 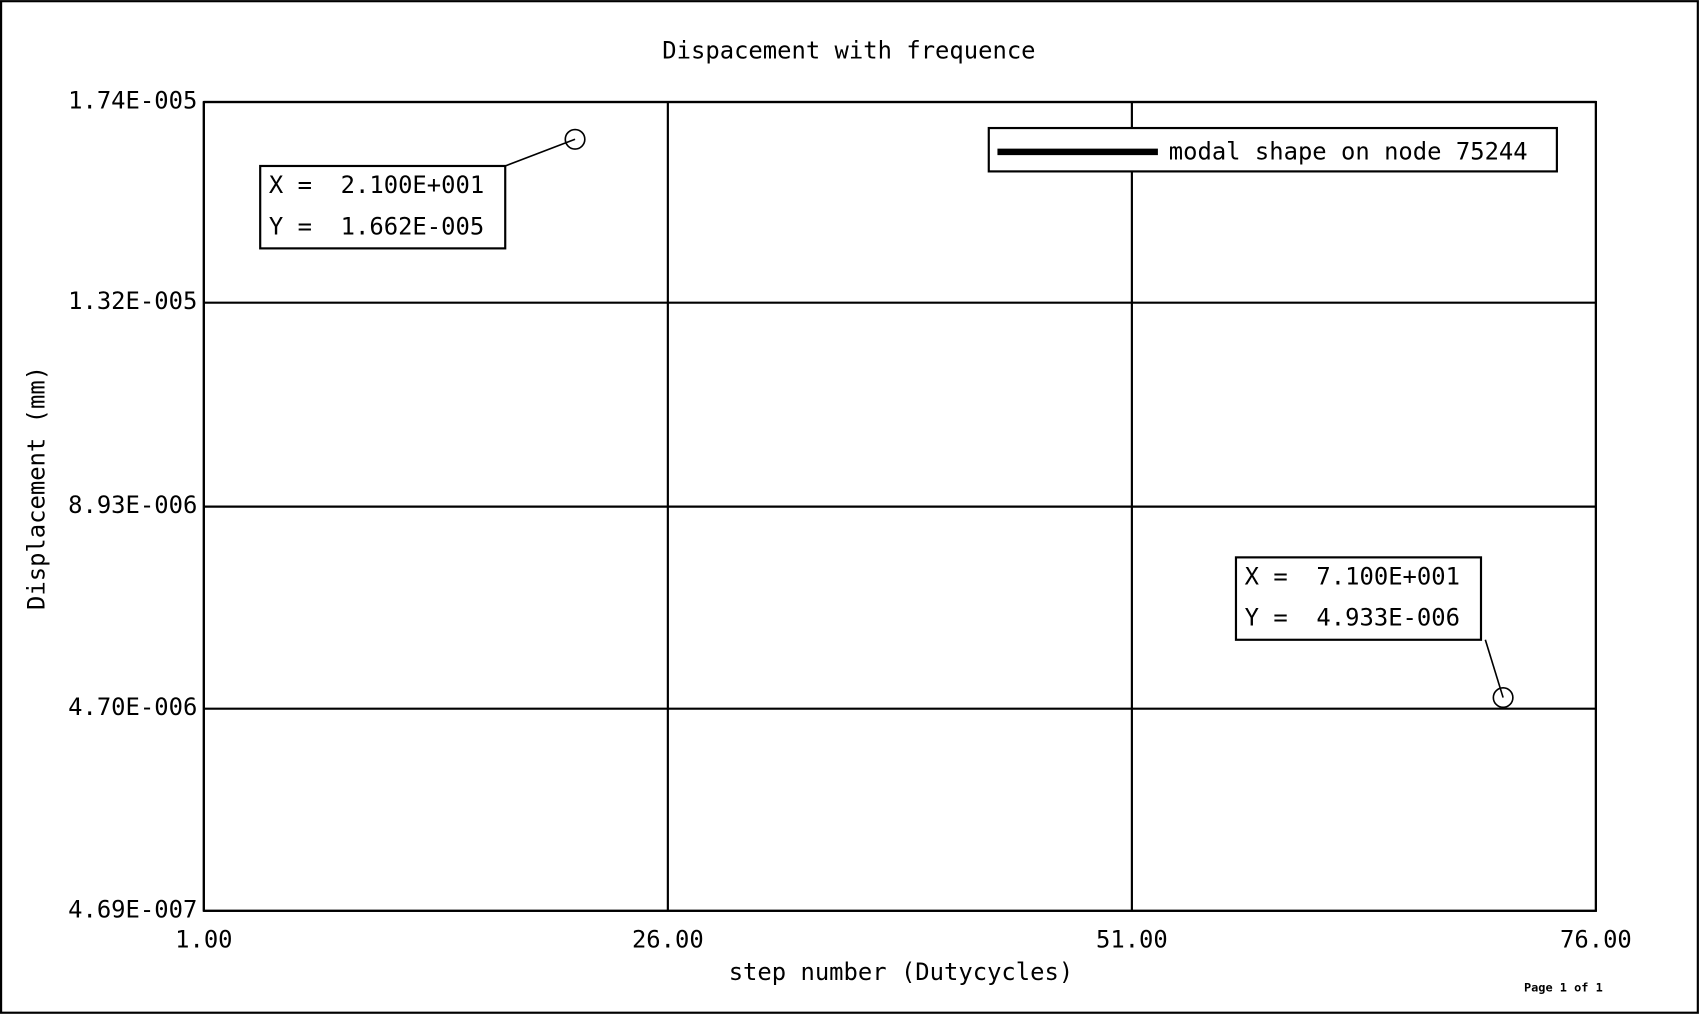 I want to click on legend-label: modal shape on node 75244, so click(x=1348, y=151).